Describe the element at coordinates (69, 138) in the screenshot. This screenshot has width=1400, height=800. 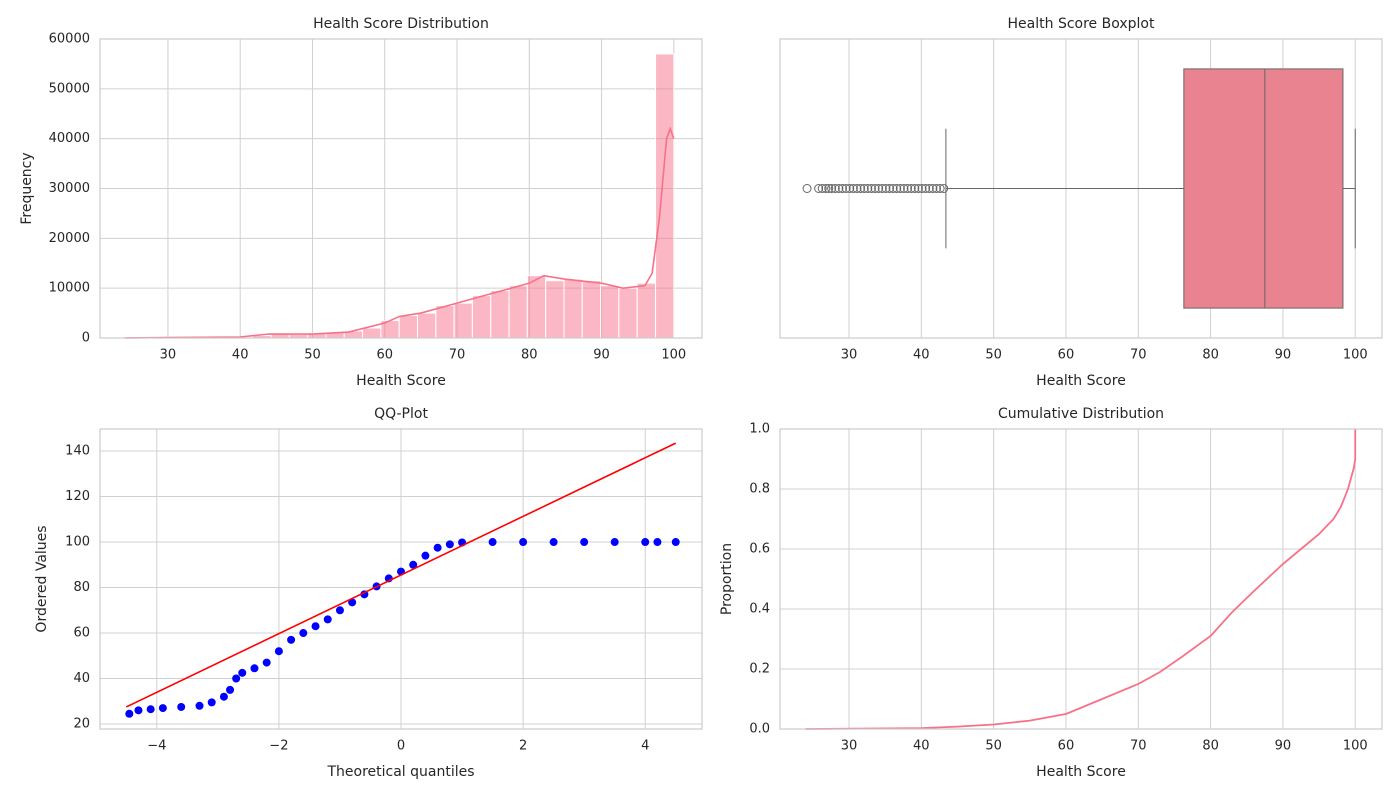
I see `y-tick-label: 40000` at that location.